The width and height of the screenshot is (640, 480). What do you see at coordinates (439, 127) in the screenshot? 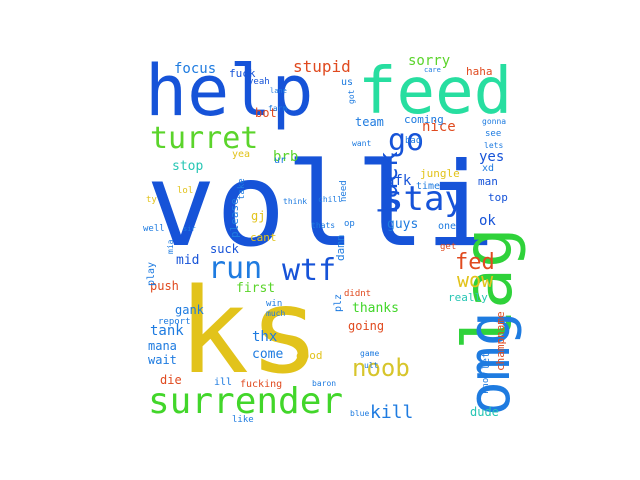
I see `word-nice: nice` at bounding box center [439, 127].